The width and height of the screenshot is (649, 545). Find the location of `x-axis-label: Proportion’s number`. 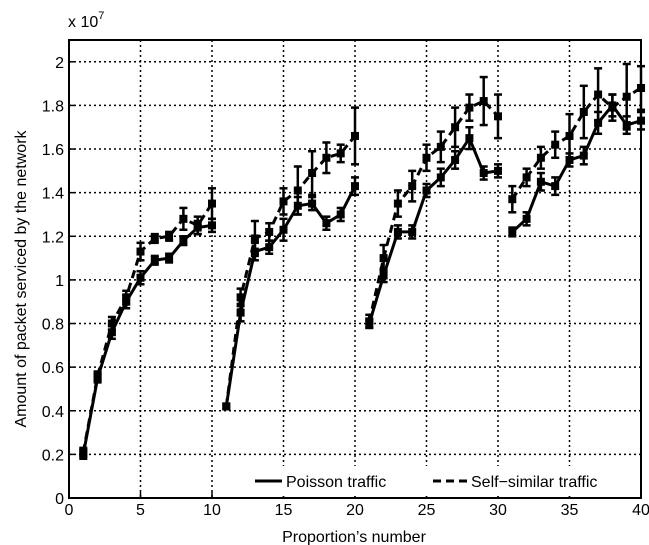

x-axis-label: Proportion’s number is located at coordinates (354, 537).